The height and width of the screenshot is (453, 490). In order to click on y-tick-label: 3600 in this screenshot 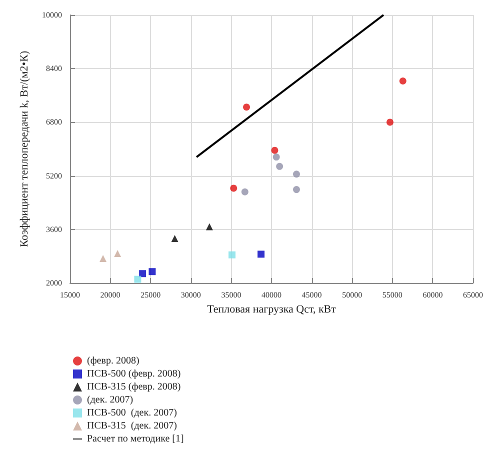, I will do `click(54, 229)`.